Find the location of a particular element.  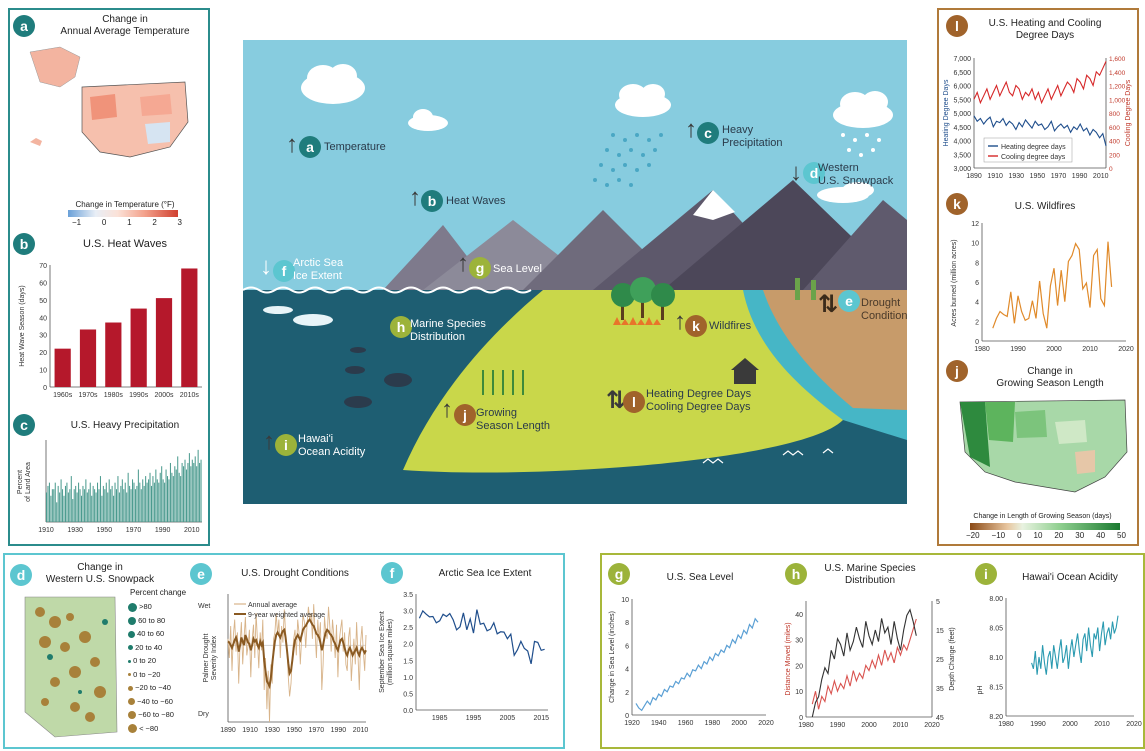

label-western-snowpack: Western U.S. Snowpack is located at coordinates (856, 174).